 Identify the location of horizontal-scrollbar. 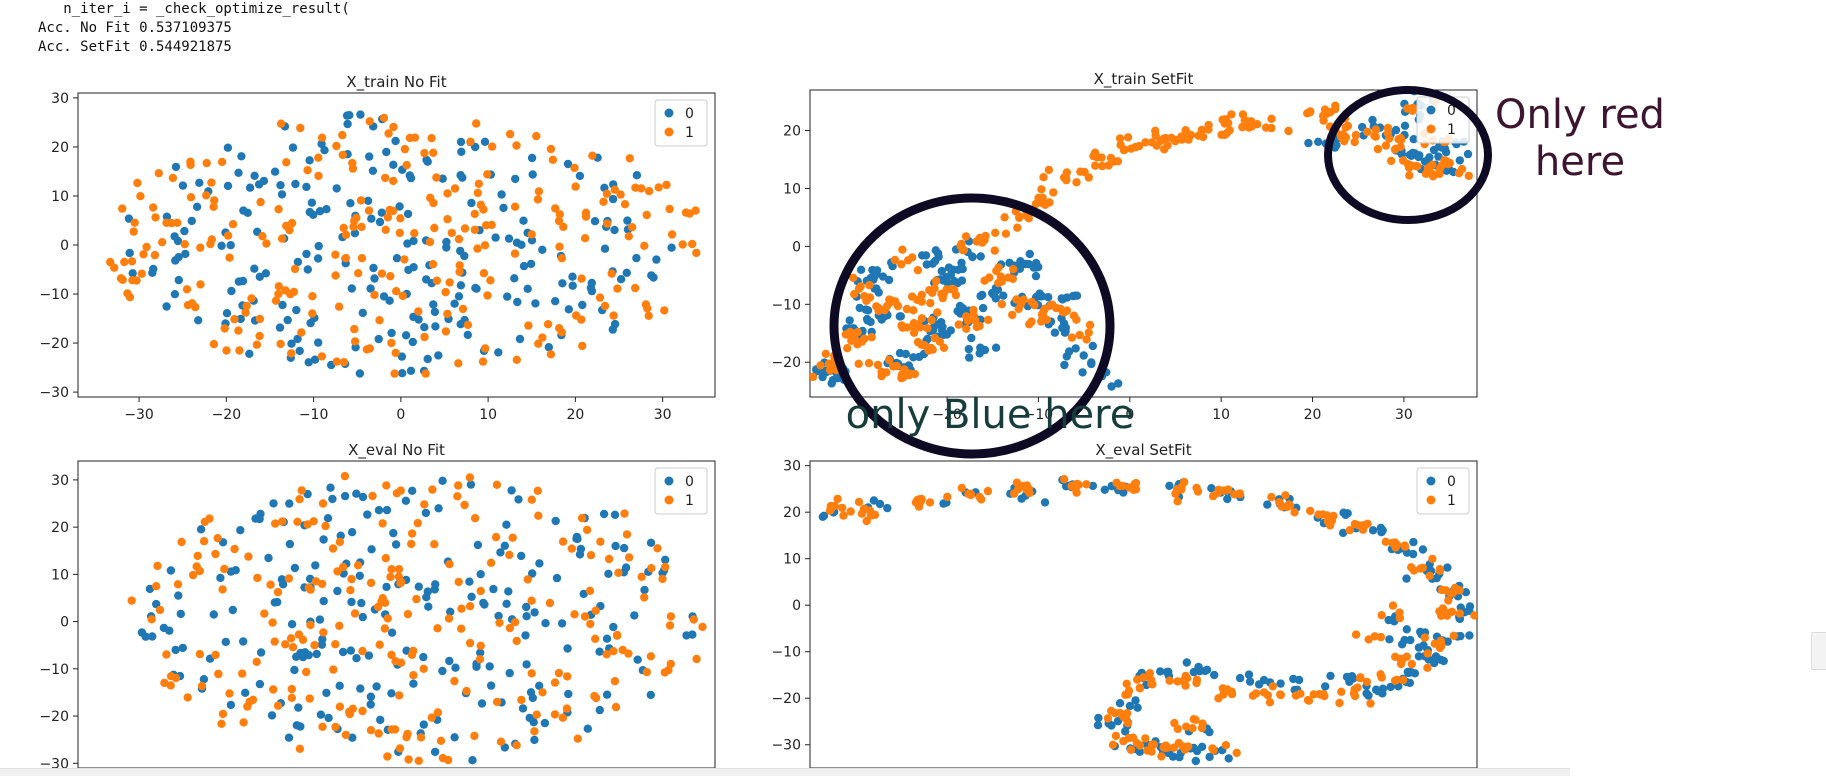
(785, 772).